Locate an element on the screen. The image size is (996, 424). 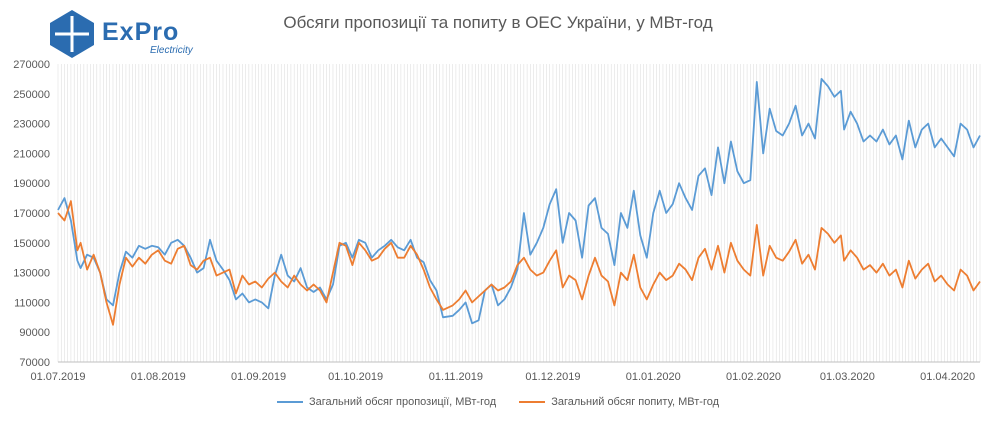
y-tick-label: 130000 is located at coordinates (31, 274).